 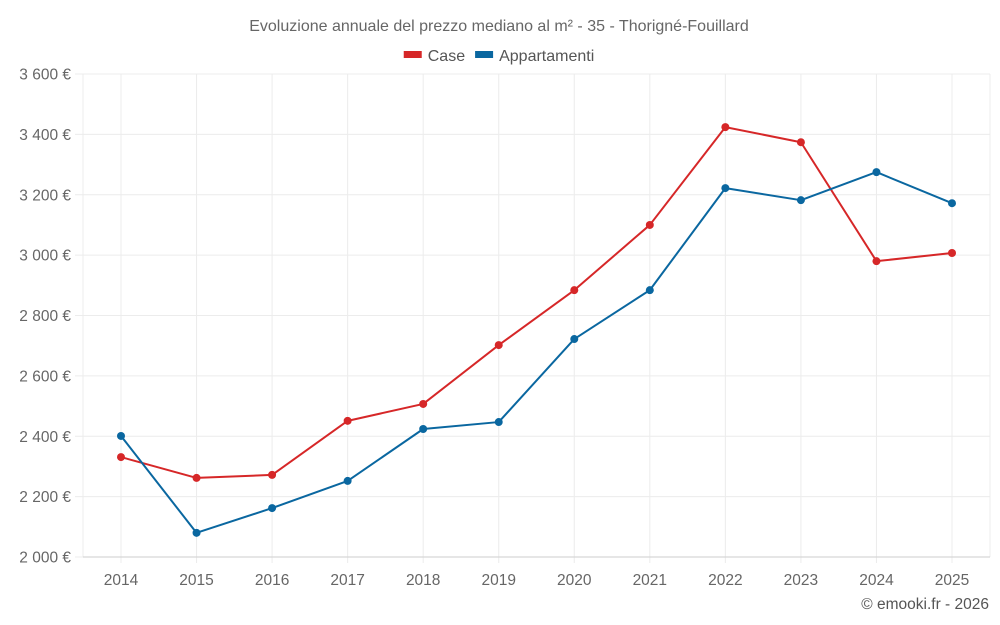 I want to click on y-tick-label: 2 400 €, so click(x=45, y=437).